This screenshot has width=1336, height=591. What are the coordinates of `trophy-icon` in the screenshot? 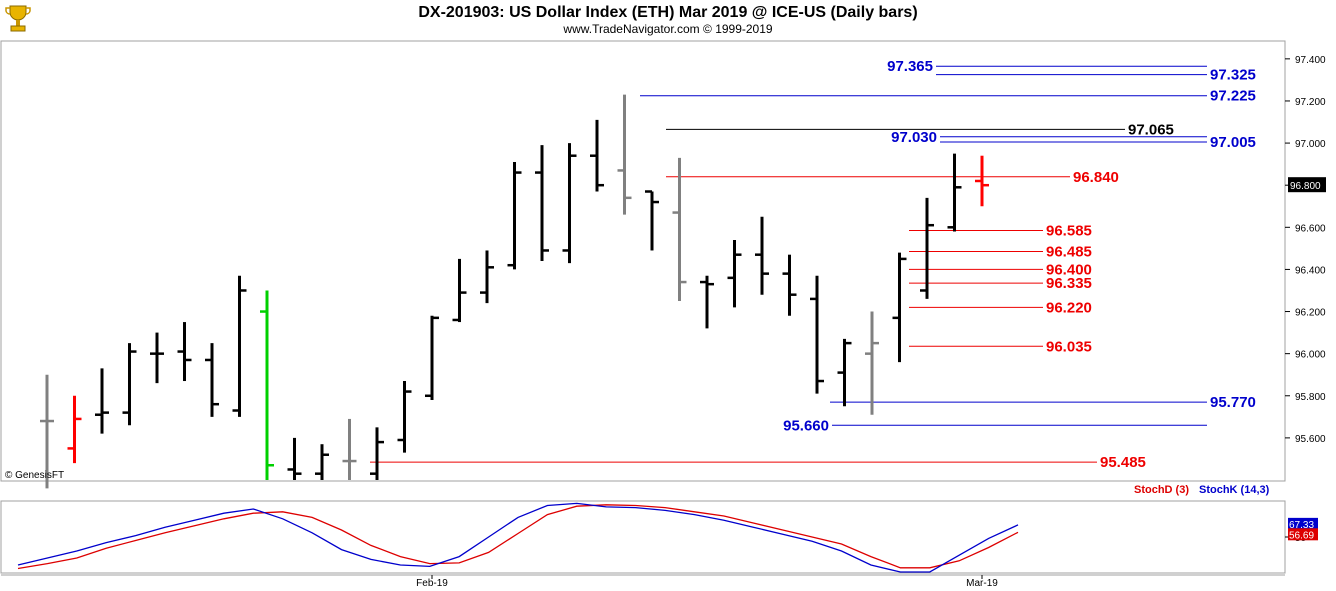 It's located at (18, 18).